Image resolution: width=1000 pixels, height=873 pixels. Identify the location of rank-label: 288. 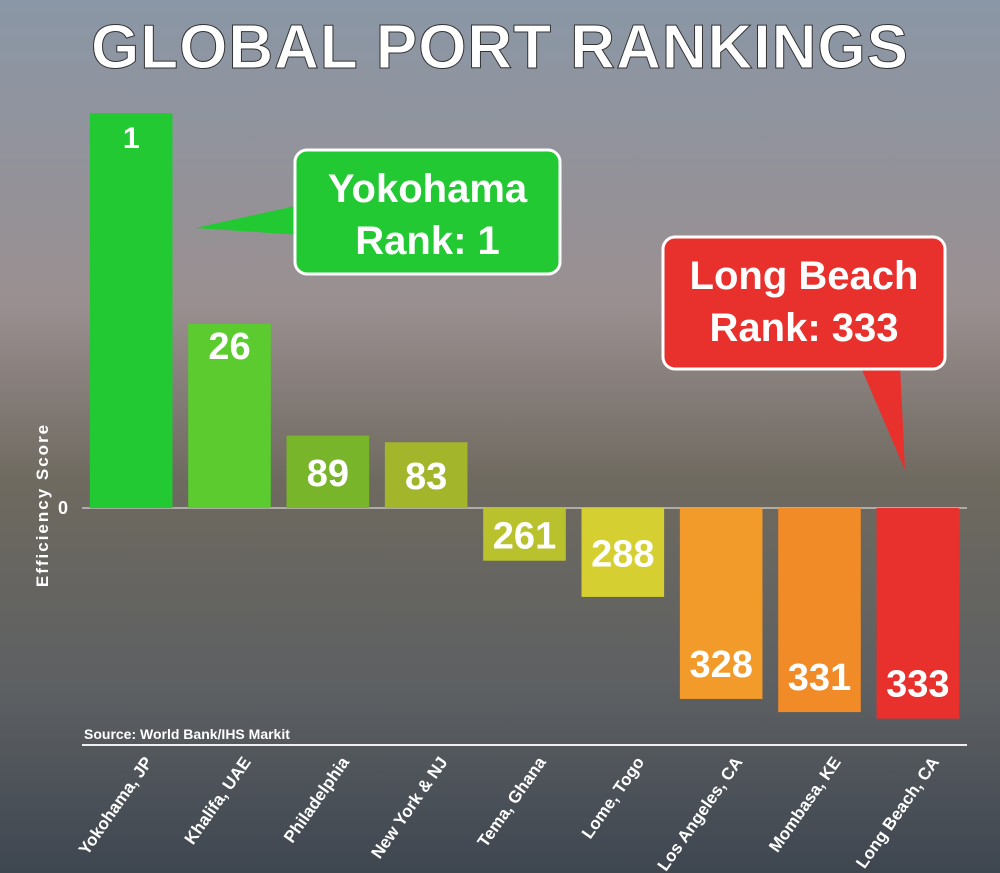
(622, 554).